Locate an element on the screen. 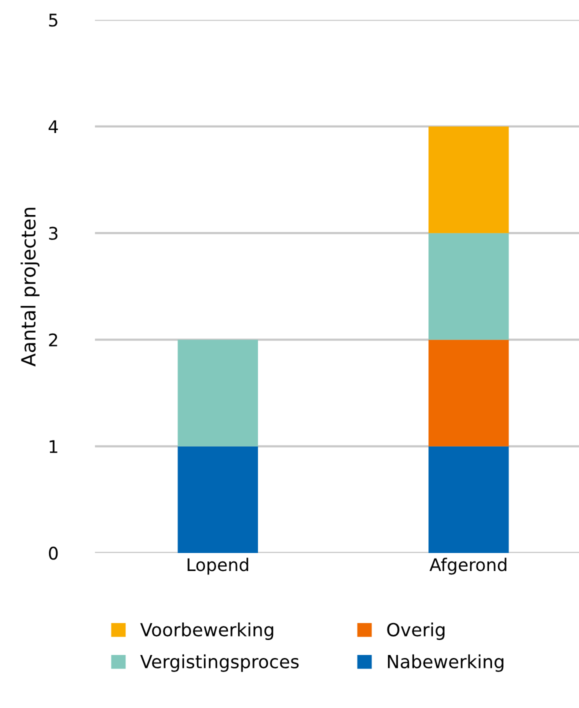 The height and width of the screenshot is (708, 579). y-tick-label: 1 is located at coordinates (54, 446).